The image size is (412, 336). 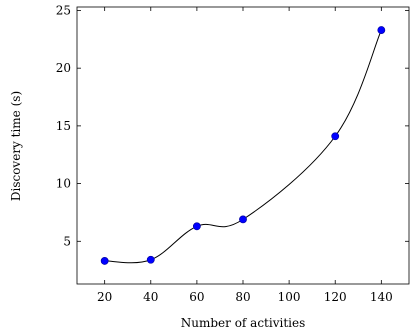 What do you see at coordinates (381, 297) in the screenshot?
I see `x-tick-label: 140` at bounding box center [381, 297].